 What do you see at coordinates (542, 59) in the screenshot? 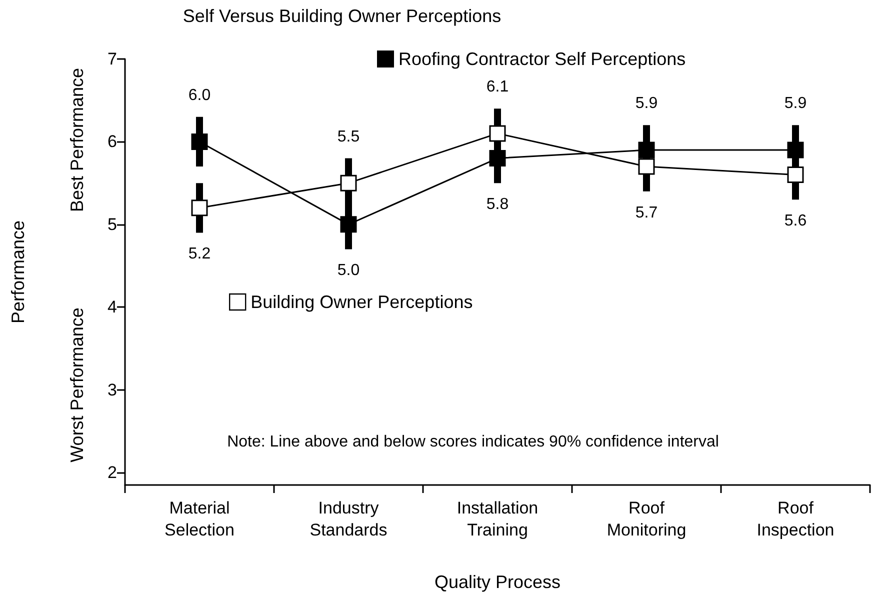
I see `legend-label: Roofing Contractor Self Perceptions` at bounding box center [542, 59].